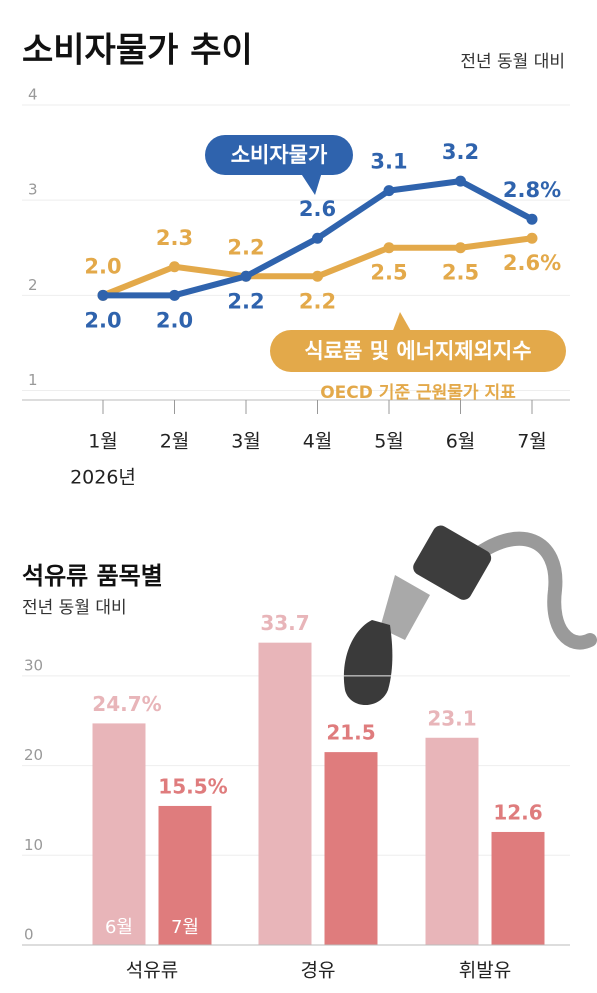  What do you see at coordinates (137, 51) in the screenshot?
I see `chart-title: 소비자물가 추이` at bounding box center [137, 51].